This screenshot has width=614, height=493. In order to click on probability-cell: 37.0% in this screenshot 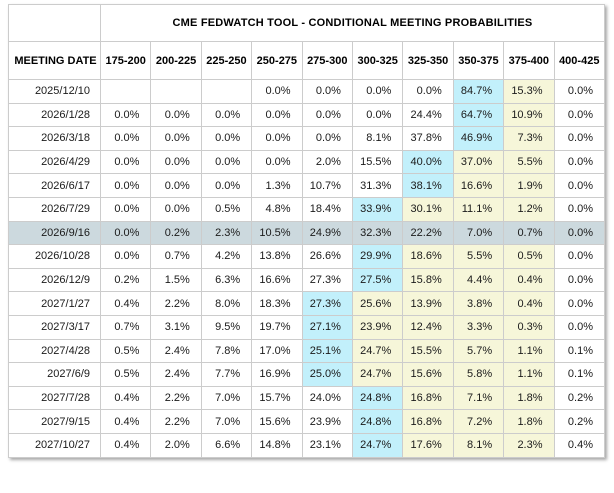, I will do `click(478, 162)`.